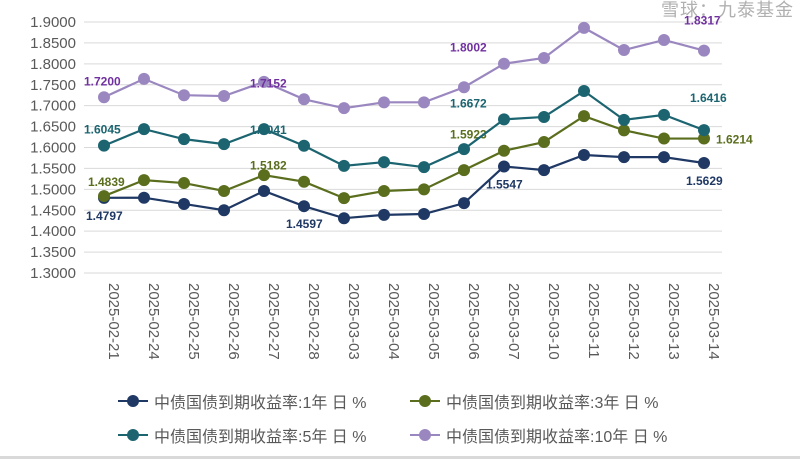  Describe the element at coordinates (53, 189) in the screenshot. I see `y-tick-label: 1.5000` at that location.